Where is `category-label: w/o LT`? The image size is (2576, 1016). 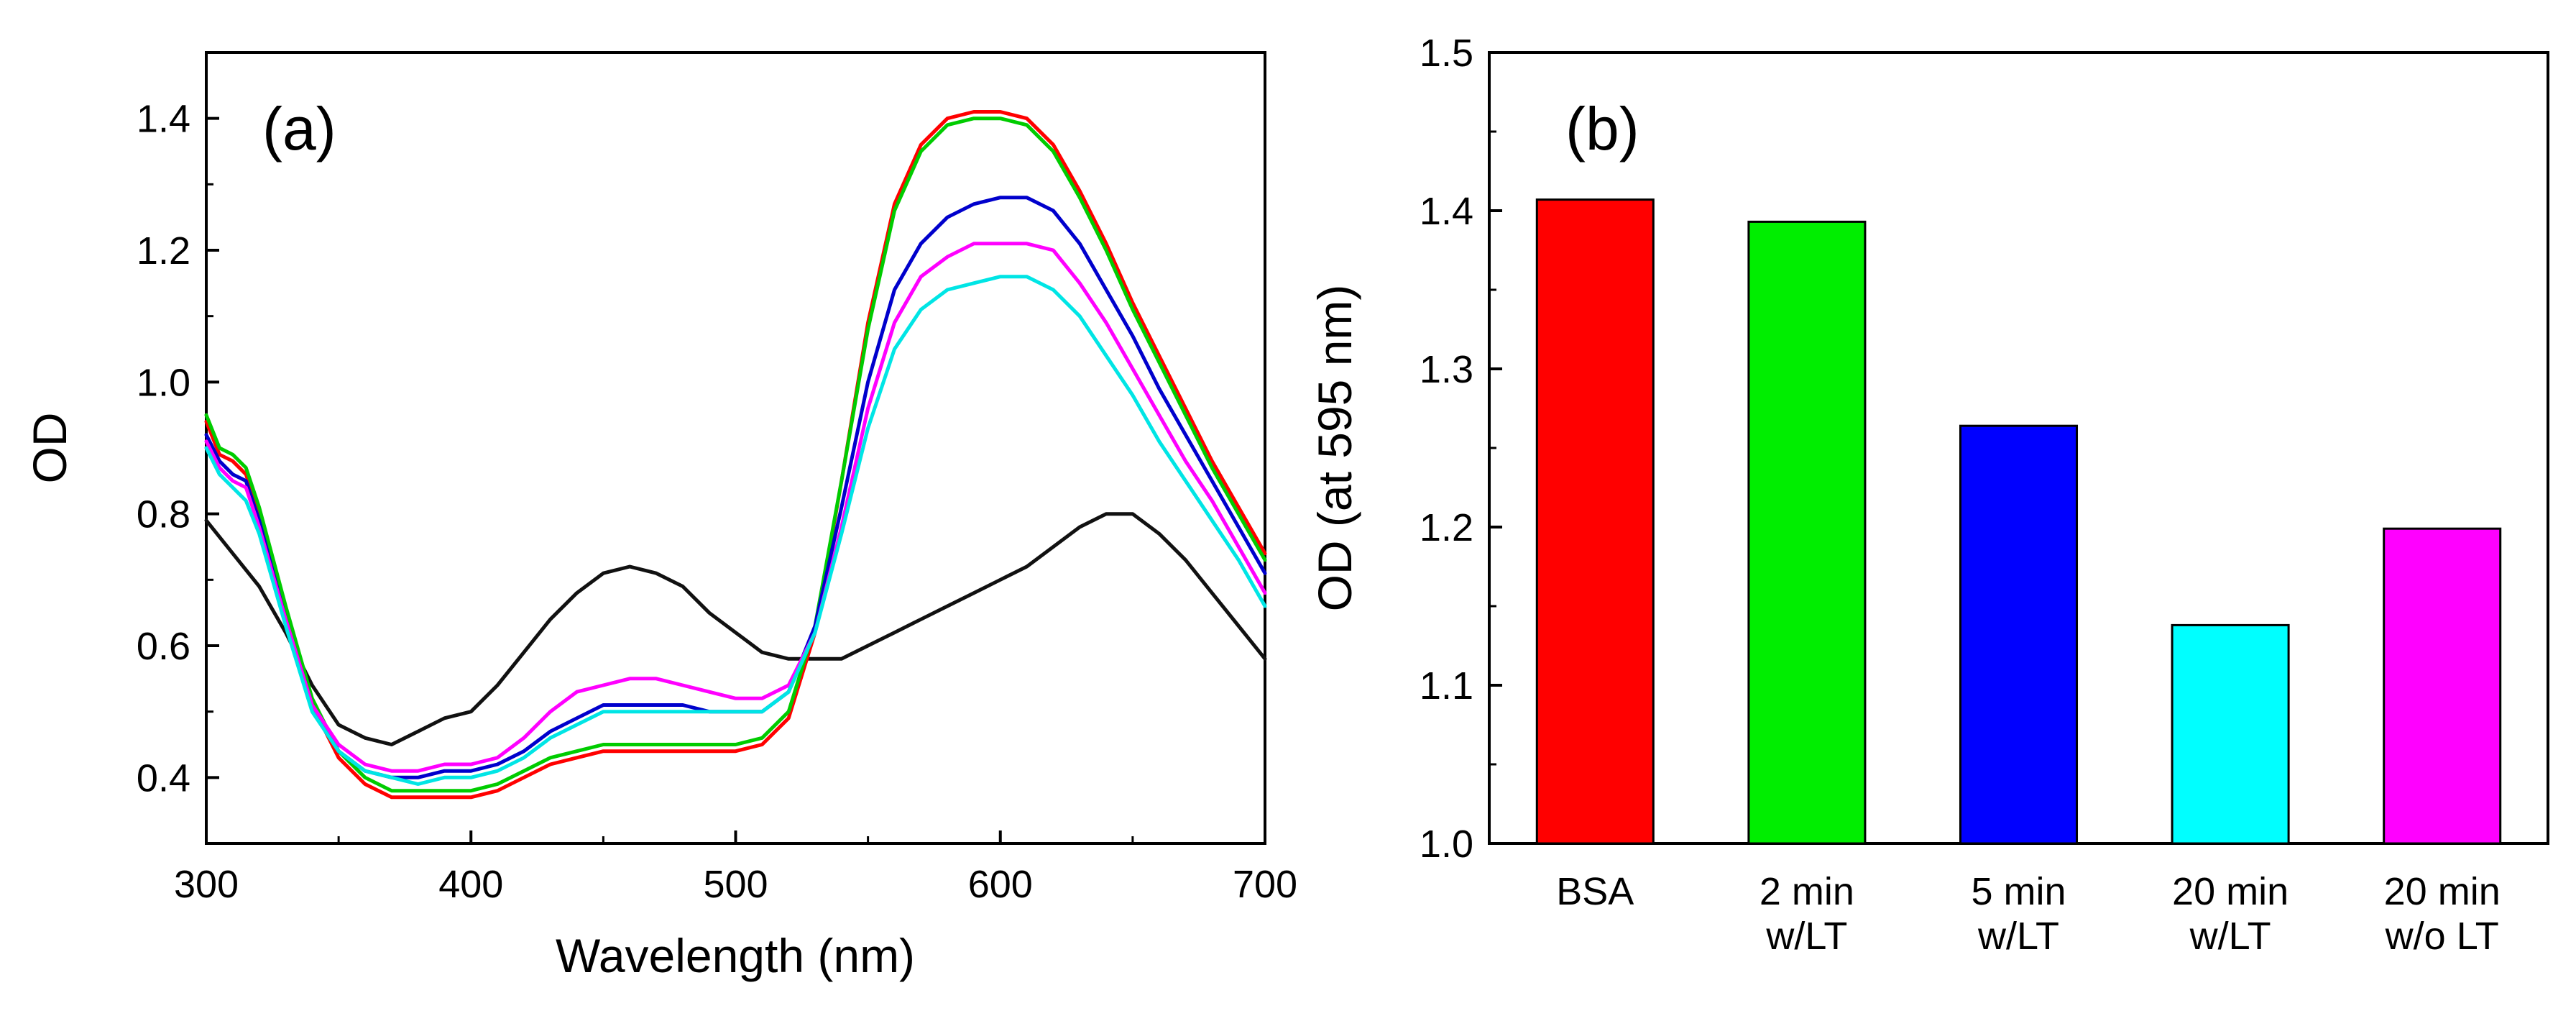
category-label: w/o LT is located at coordinates (2442, 936).